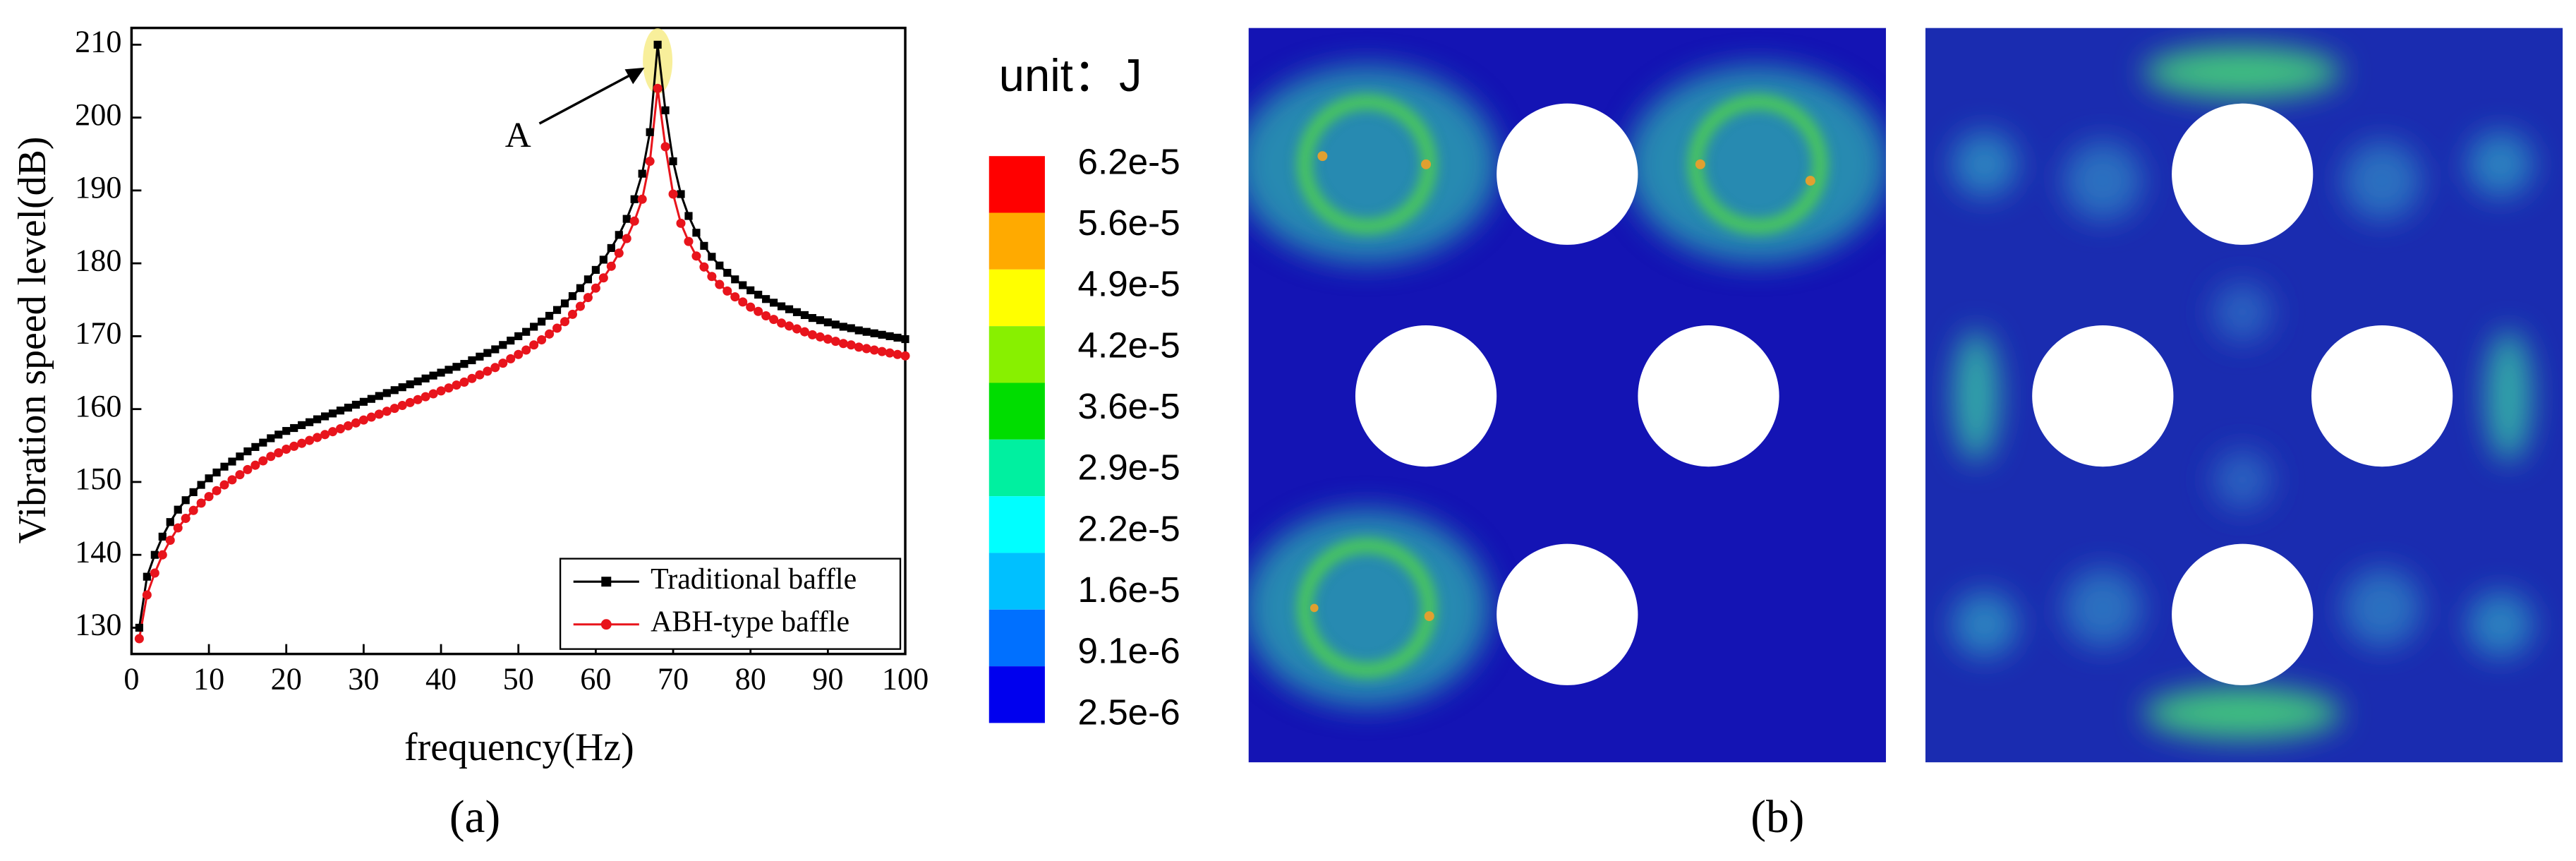  Describe the element at coordinates (209, 678) in the screenshot. I see `x-tick-label: 10` at that location.